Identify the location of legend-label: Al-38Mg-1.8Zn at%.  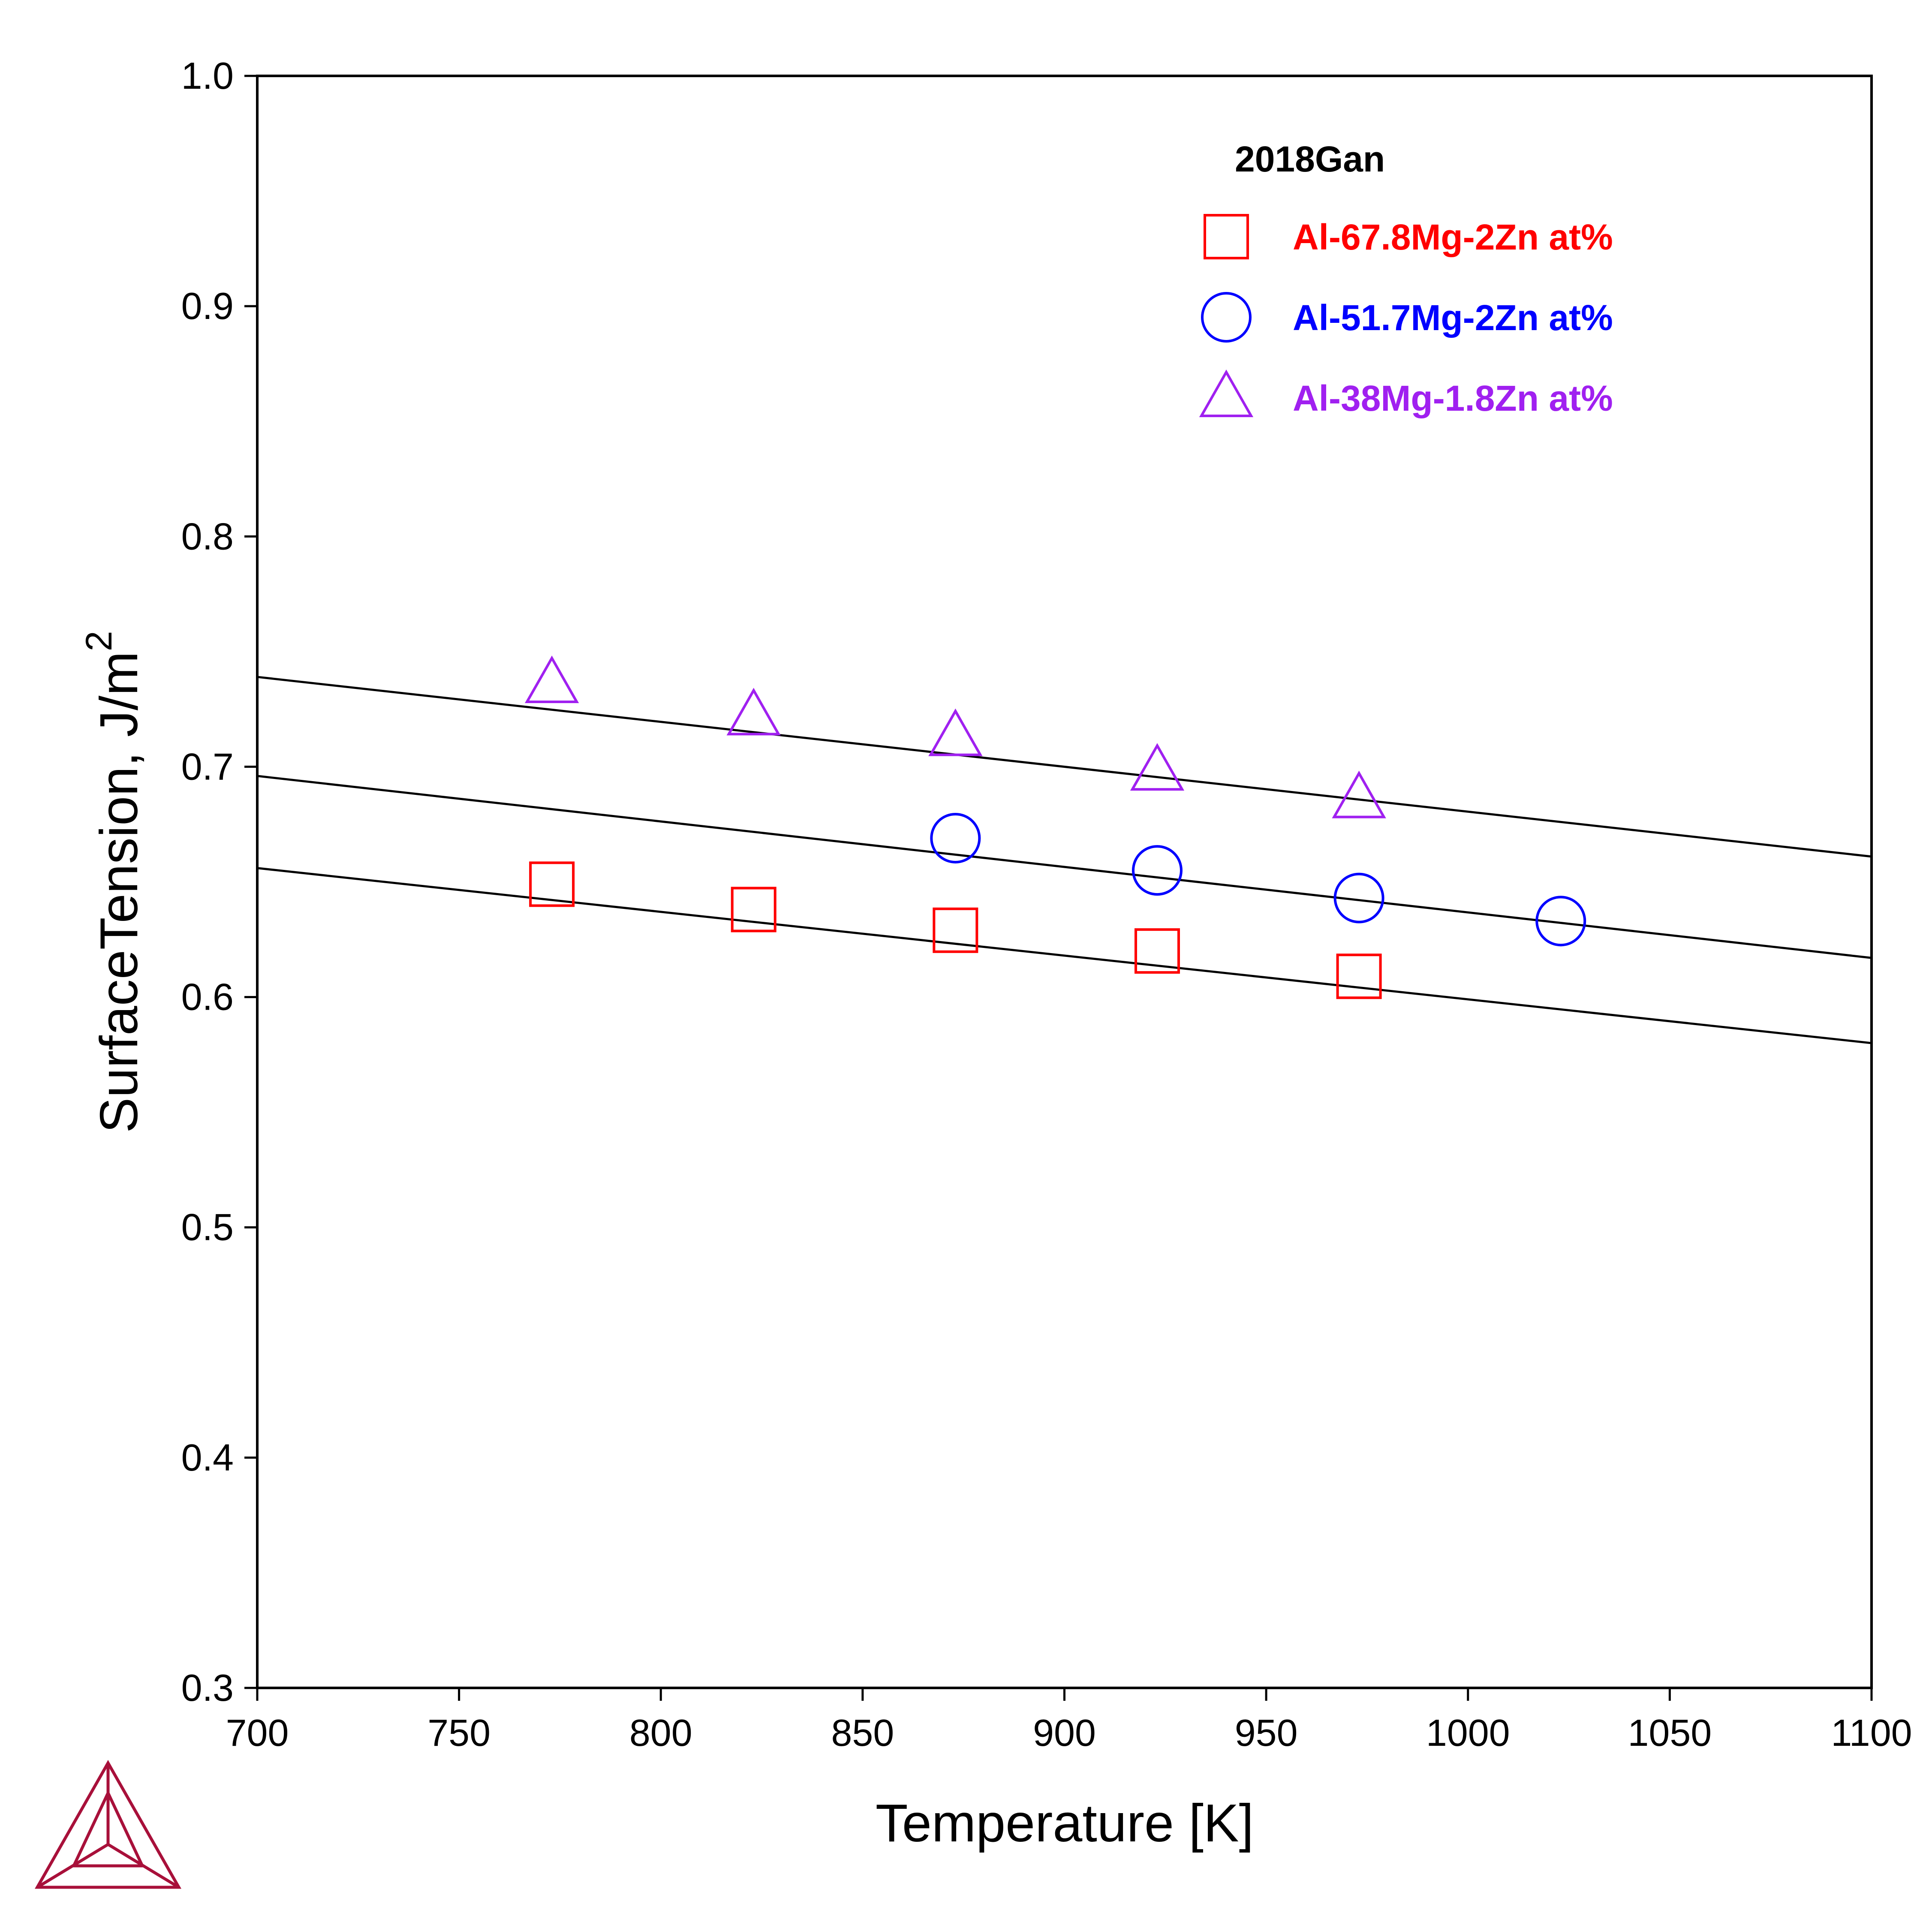
(1453, 398).